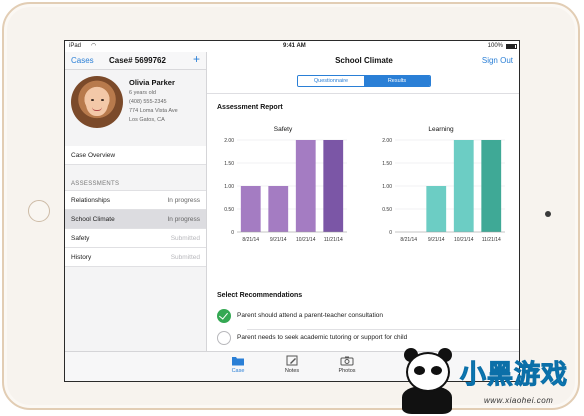 This screenshot has height=416, width=584. What do you see at coordinates (331, 81) in the screenshot?
I see `tab-questionnaire: Questionnaire` at bounding box center [331, 81].